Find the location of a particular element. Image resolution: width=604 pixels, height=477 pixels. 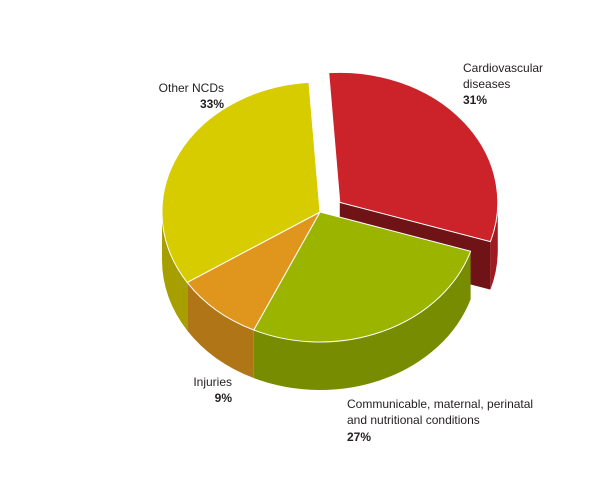

slice-label-cardiovascular-line-1: Cardiovascular is located at coordinates (503, 68).